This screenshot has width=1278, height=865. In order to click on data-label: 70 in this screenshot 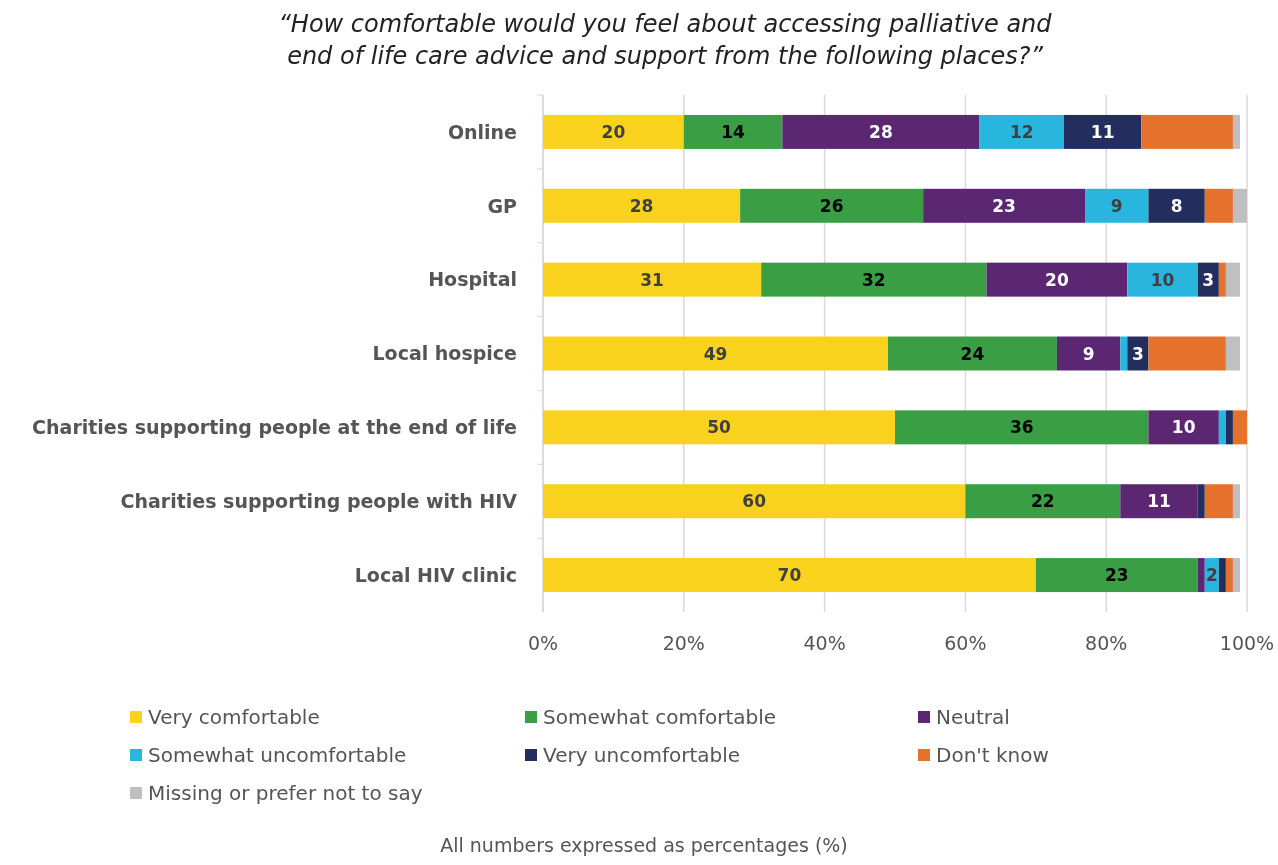, I will do `click(789, 575)`.